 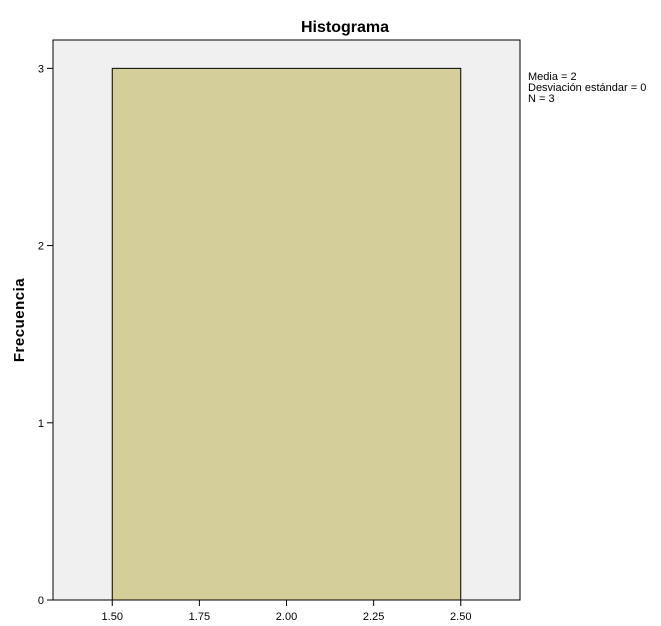 I want to click on stat-line: Media = 2, so click(x=552, y=77).